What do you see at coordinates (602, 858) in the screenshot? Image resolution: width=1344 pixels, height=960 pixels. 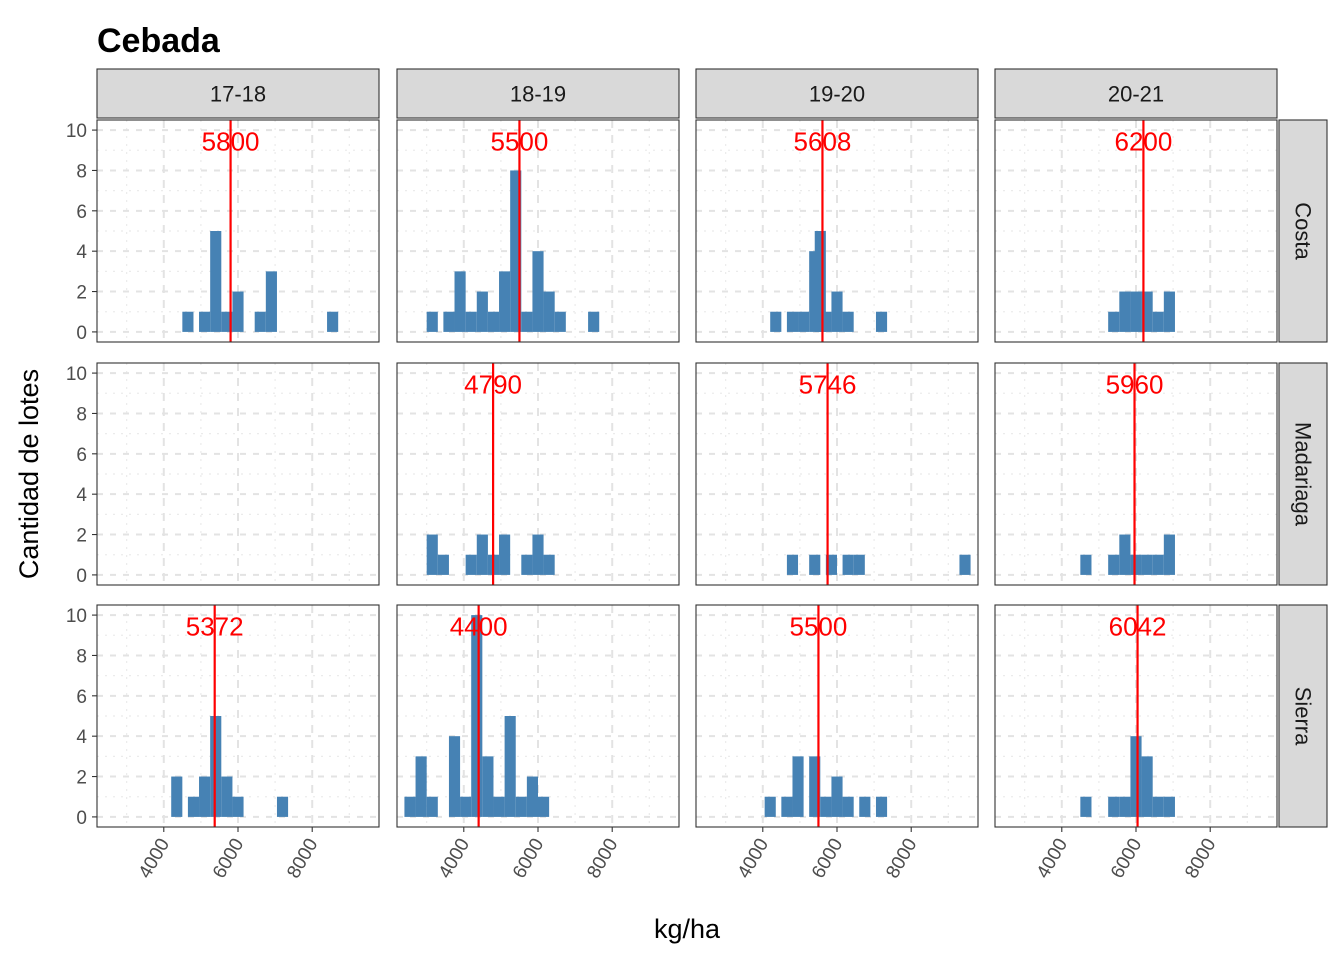 I see `x-tick-label: 8000` at bounding box center [602, 858].